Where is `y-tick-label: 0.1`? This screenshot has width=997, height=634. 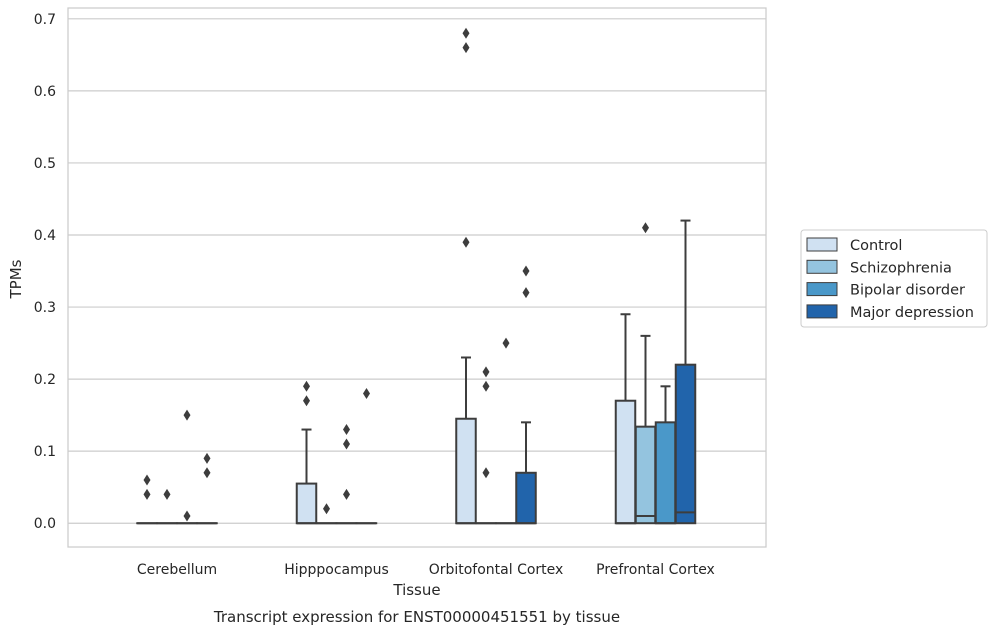 y-tick-label: 0.1 is located at coordinates (45, 452).